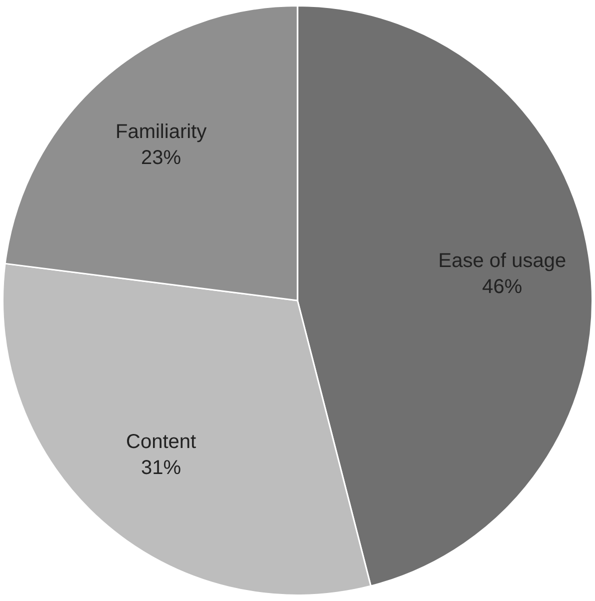 Image resolution: width=595 pixels, height=601 pixels. Describe the element at coordinates (161, 467) in the screenshot. I see `data-label: 31%` at that location.